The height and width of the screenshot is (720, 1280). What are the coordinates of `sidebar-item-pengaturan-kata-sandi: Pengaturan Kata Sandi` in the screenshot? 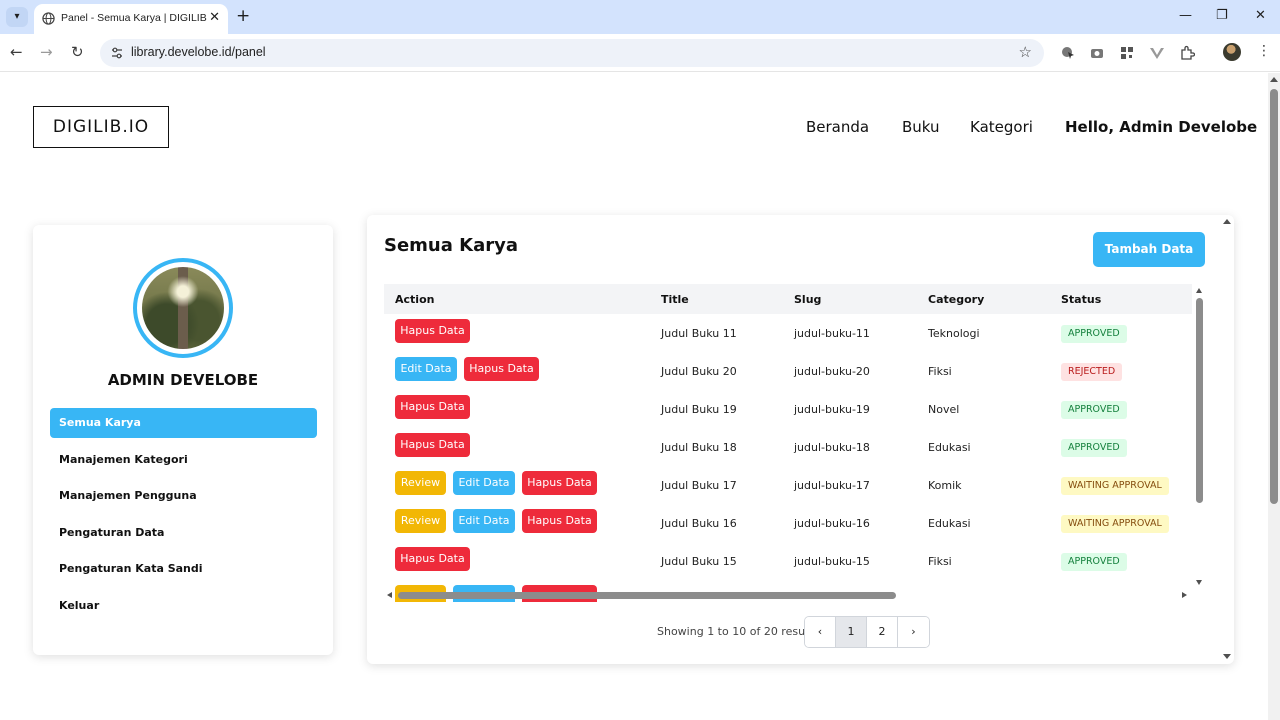 It's located at (131, 568).